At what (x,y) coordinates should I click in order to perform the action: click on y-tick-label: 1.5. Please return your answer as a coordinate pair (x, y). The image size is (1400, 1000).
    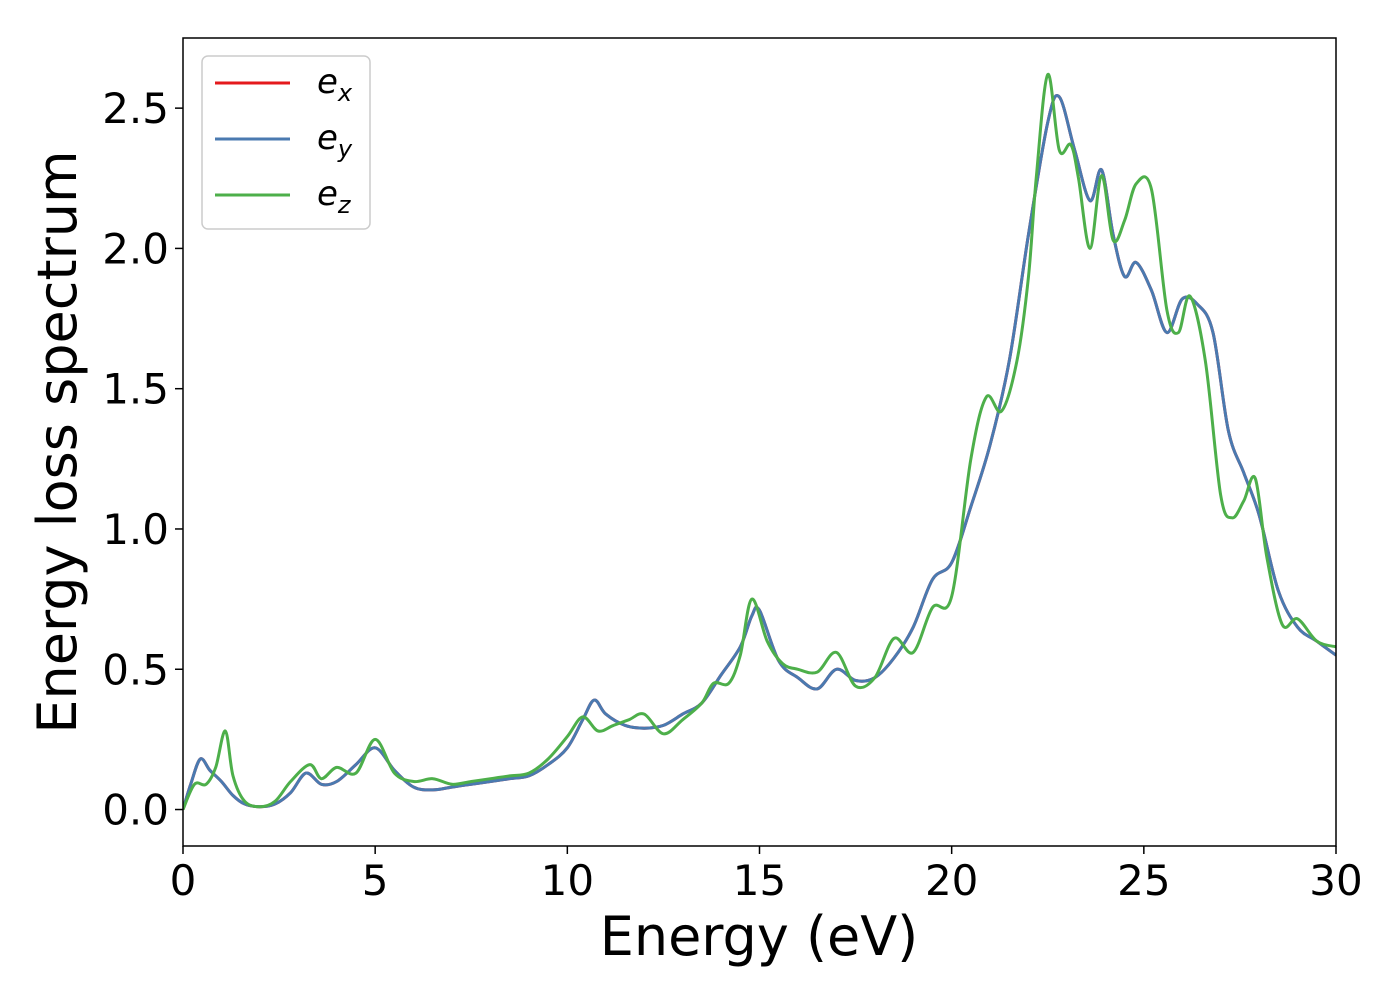
    Looking at the image, I should click on (135, 389).